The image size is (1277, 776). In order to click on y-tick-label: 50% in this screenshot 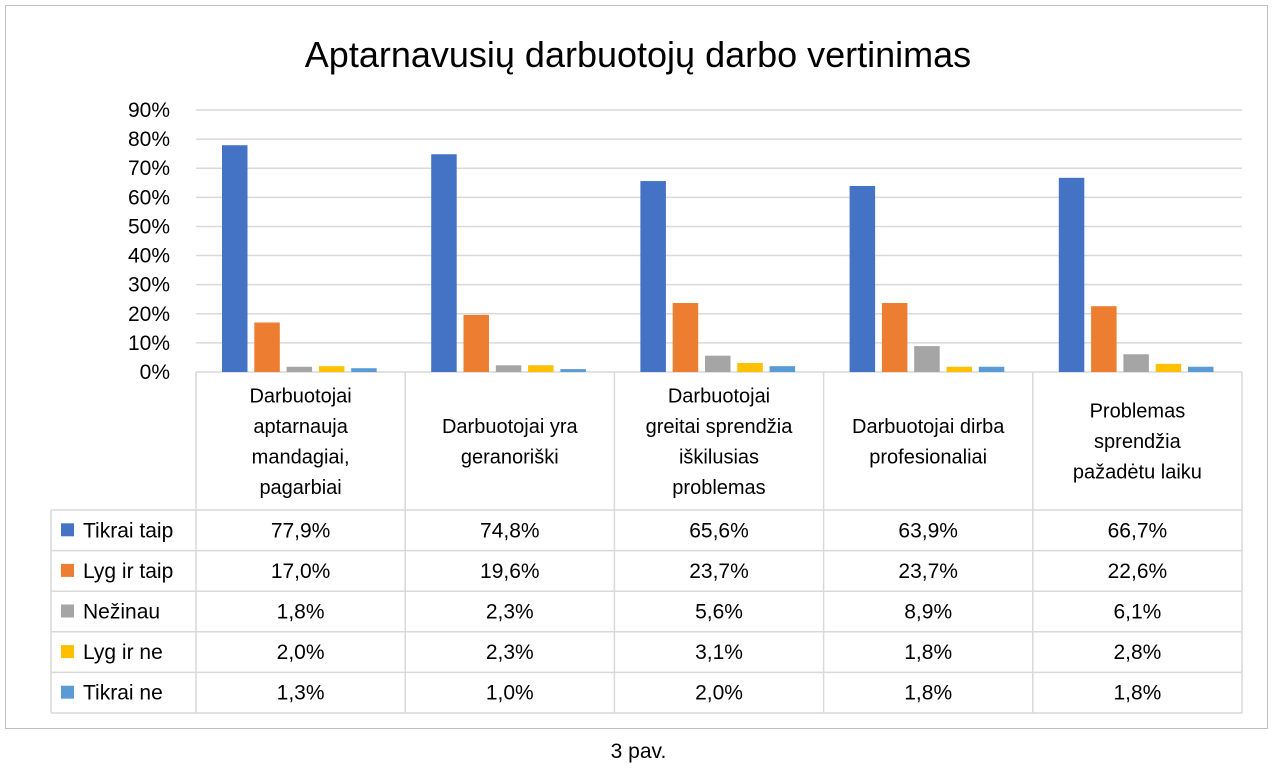, I will do `click(149, 226)`.